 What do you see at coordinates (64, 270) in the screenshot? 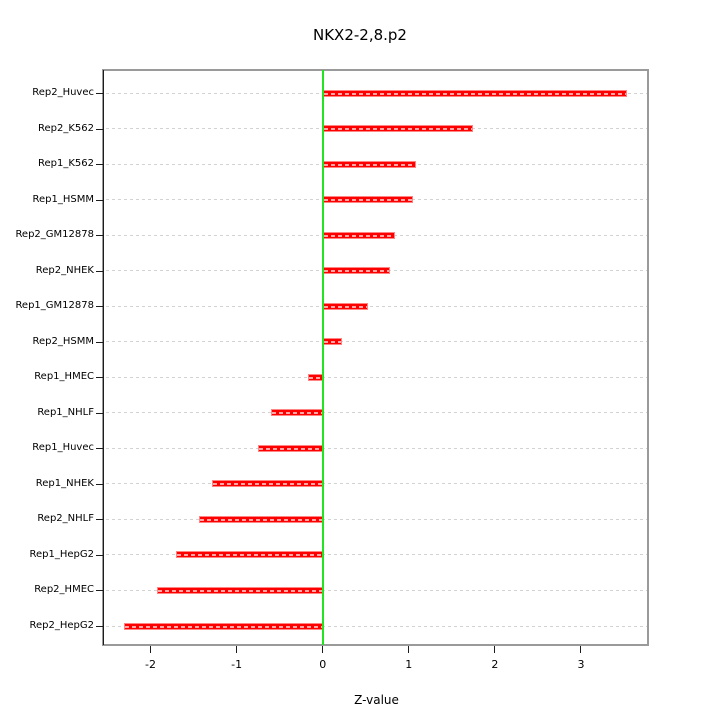
I see `y-axis-label: Rep2_NHEK` at bounding box center [64, 270].